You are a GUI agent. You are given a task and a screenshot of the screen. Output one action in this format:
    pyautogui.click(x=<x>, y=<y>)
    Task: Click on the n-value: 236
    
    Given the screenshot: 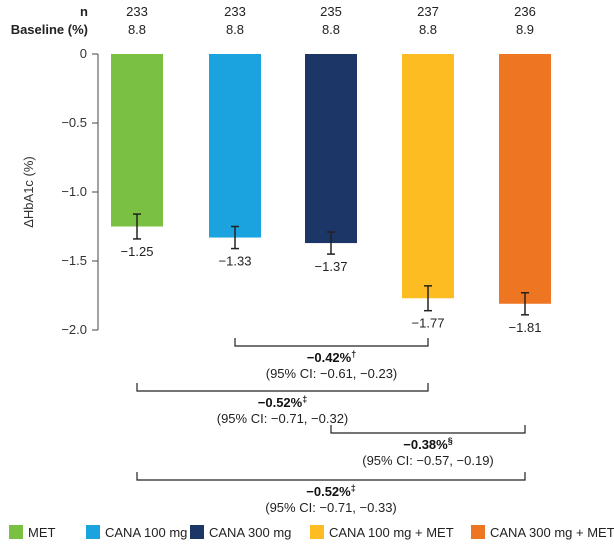 What is the action you would take?
    pyautogui.click(x=525, y=11)
    